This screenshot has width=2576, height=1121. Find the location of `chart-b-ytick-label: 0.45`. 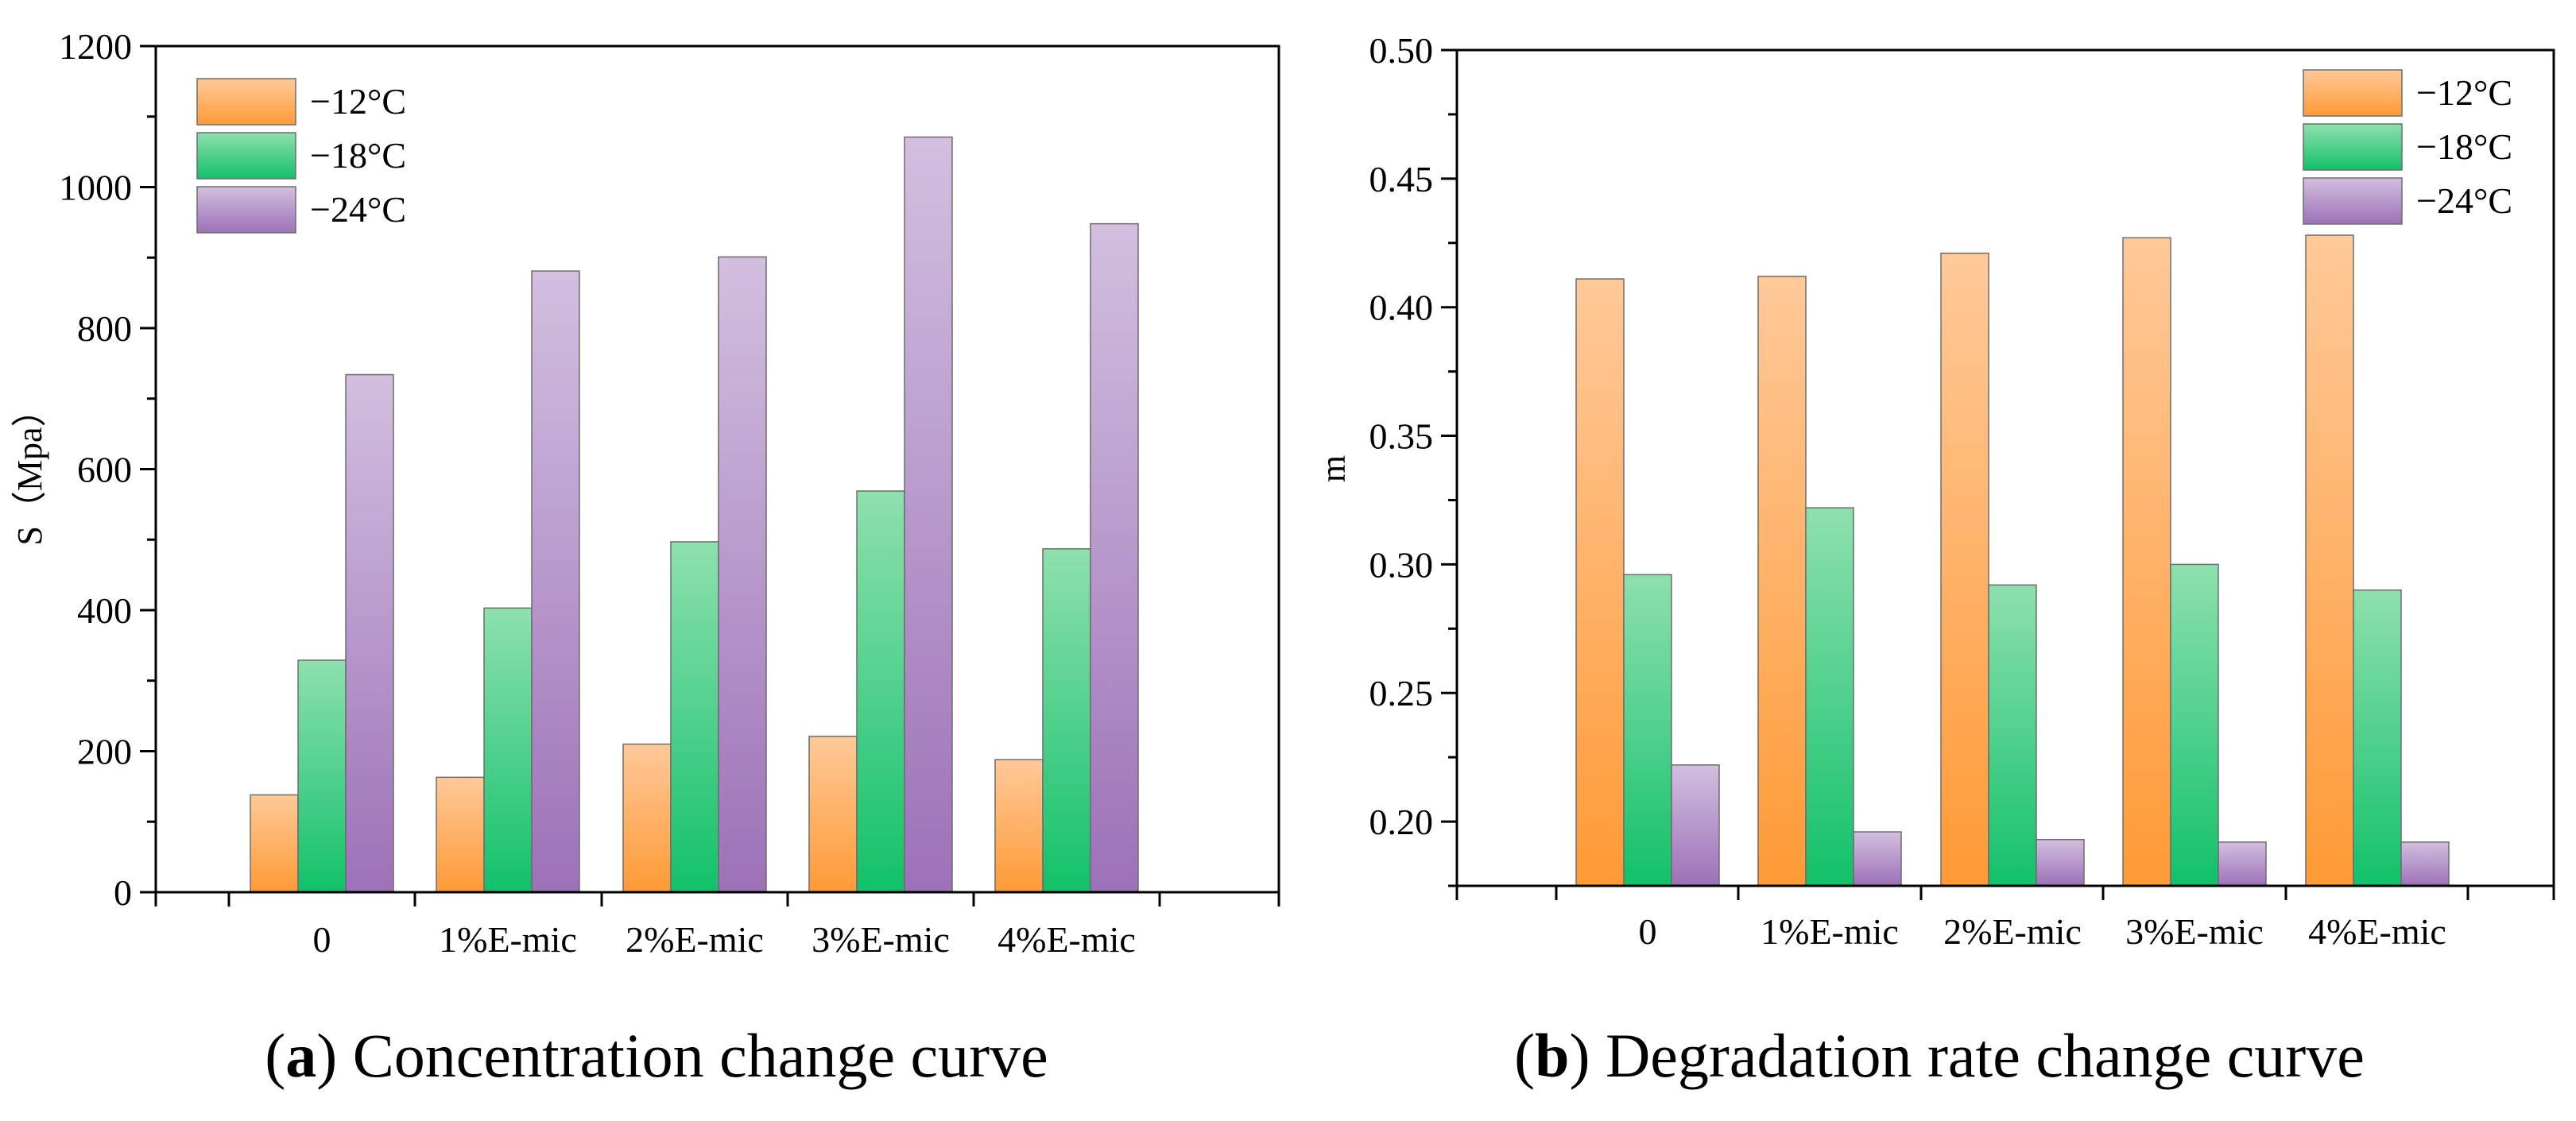

chart-b-ytick-label: 0.45 is located at coordinates (1401, 179).